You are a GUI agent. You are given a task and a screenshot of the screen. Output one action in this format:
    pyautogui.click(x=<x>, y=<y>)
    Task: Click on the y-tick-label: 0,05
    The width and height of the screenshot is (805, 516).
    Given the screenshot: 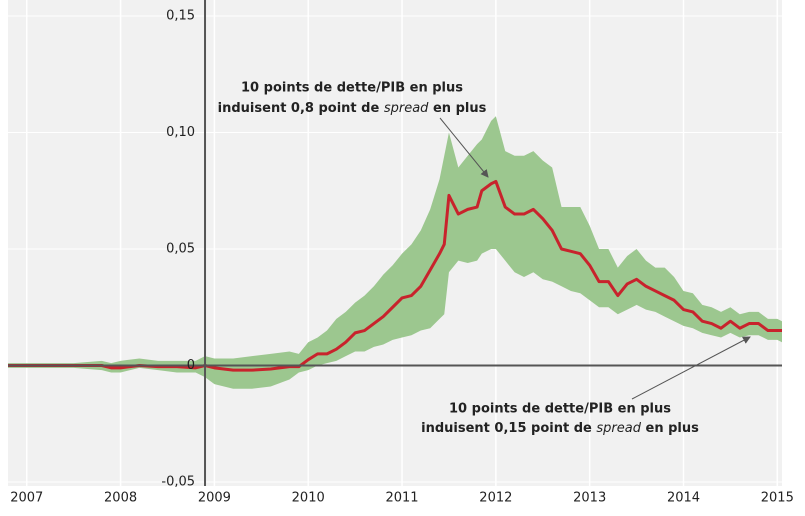 What is the action you would take?
    pyautogui.click(x=180, y=249)
    